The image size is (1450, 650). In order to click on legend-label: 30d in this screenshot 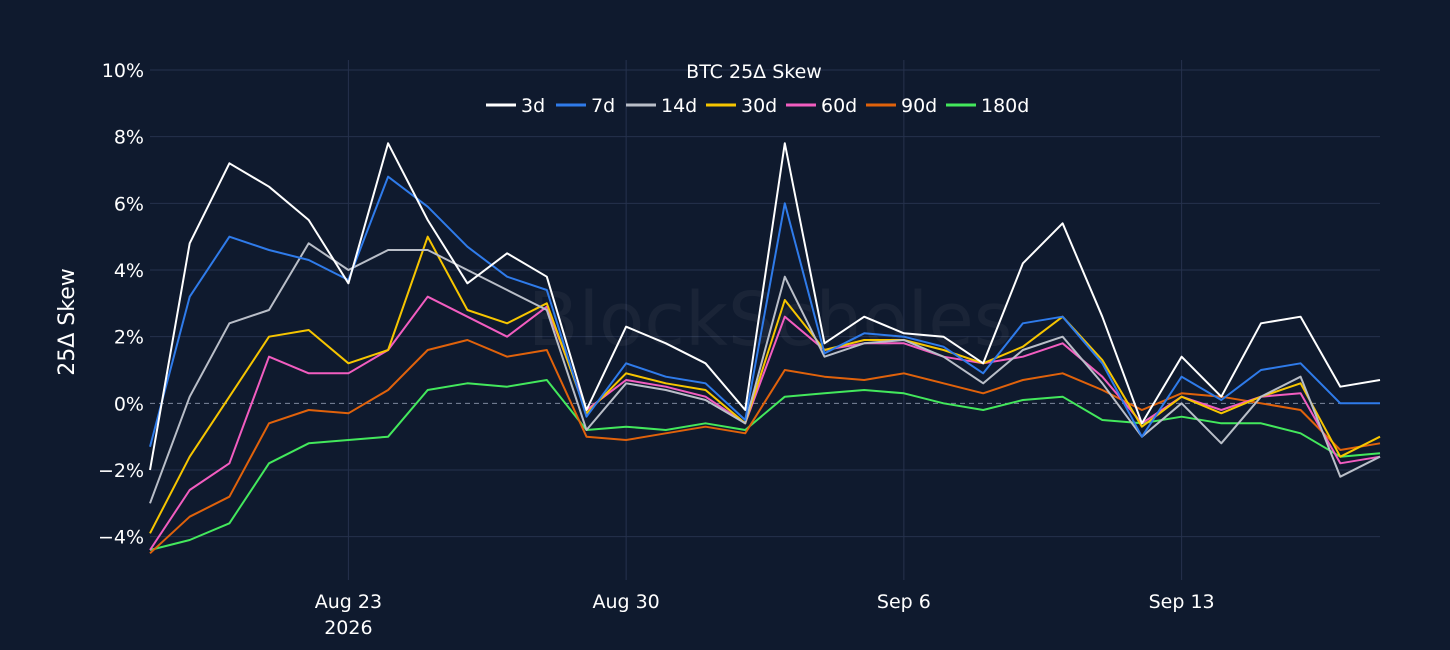, I will do `click(759, 106)`.